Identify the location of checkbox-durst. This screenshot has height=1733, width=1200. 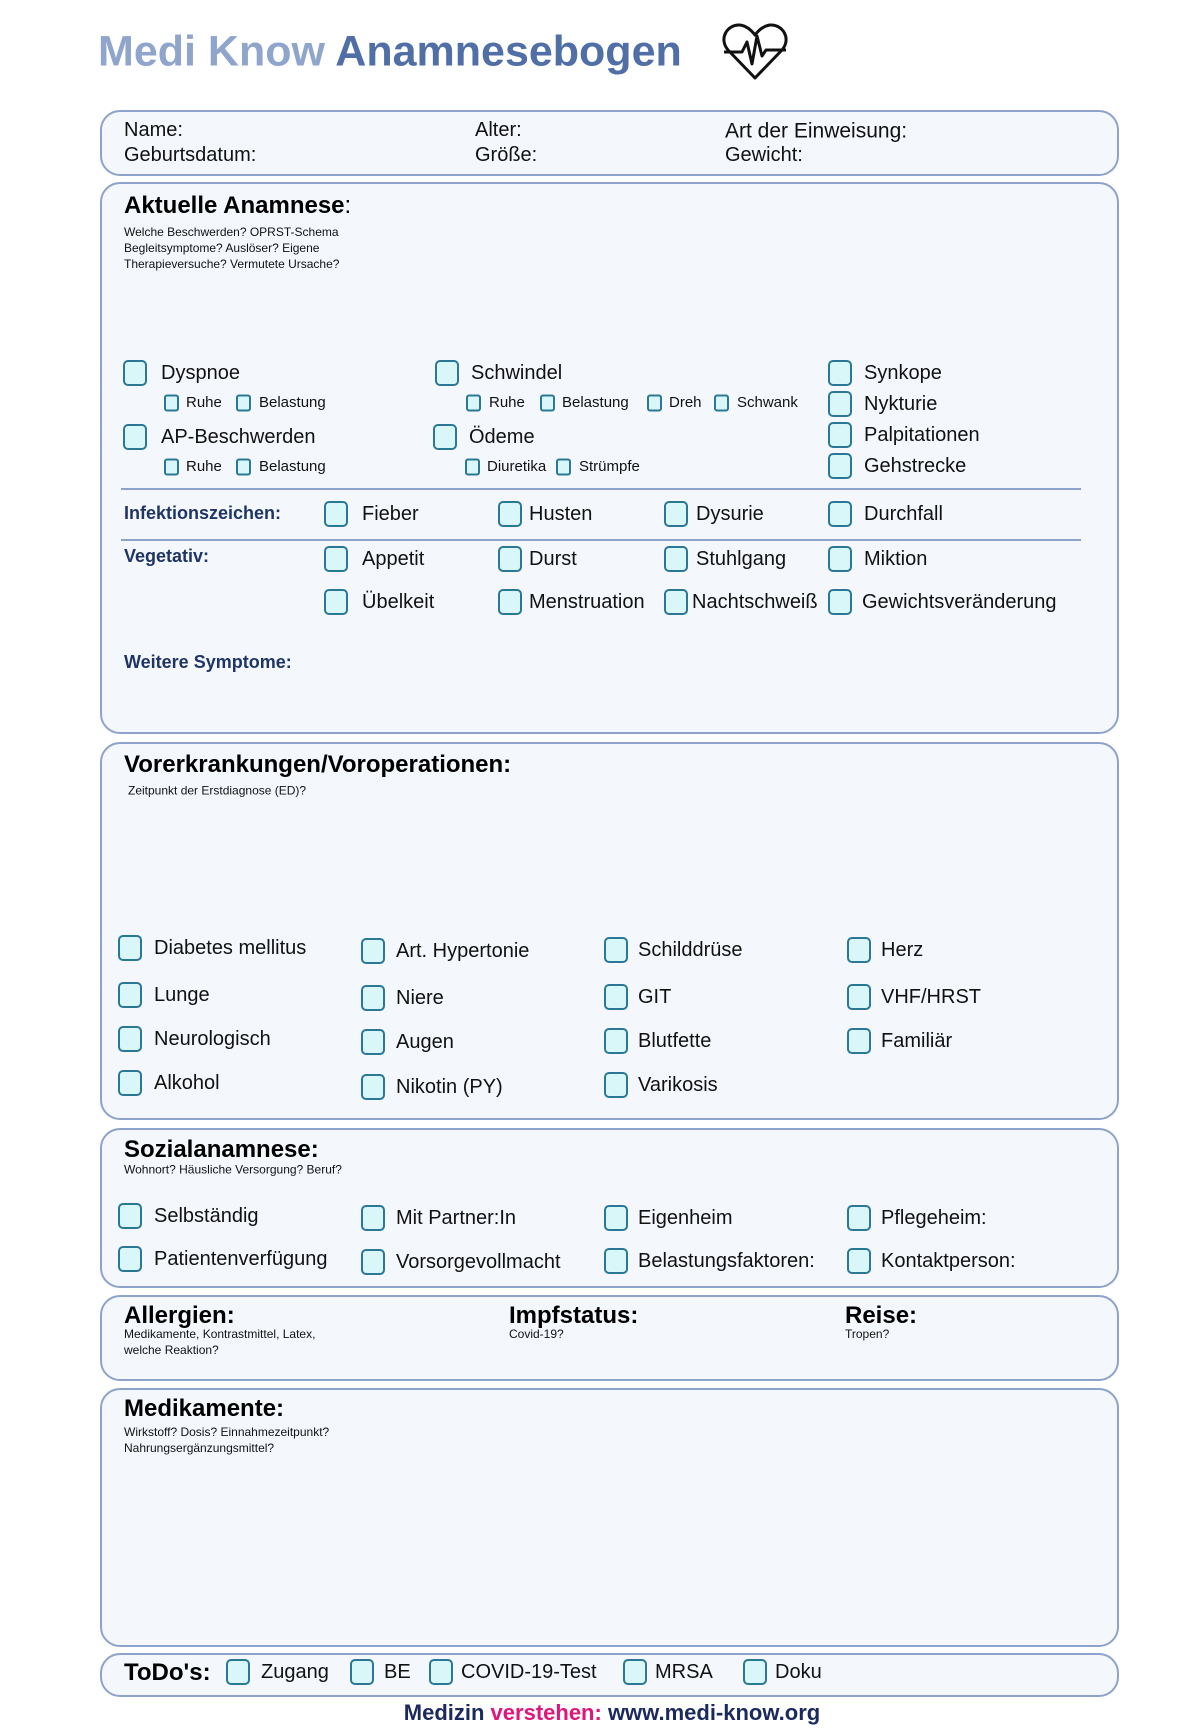
(510, 559).